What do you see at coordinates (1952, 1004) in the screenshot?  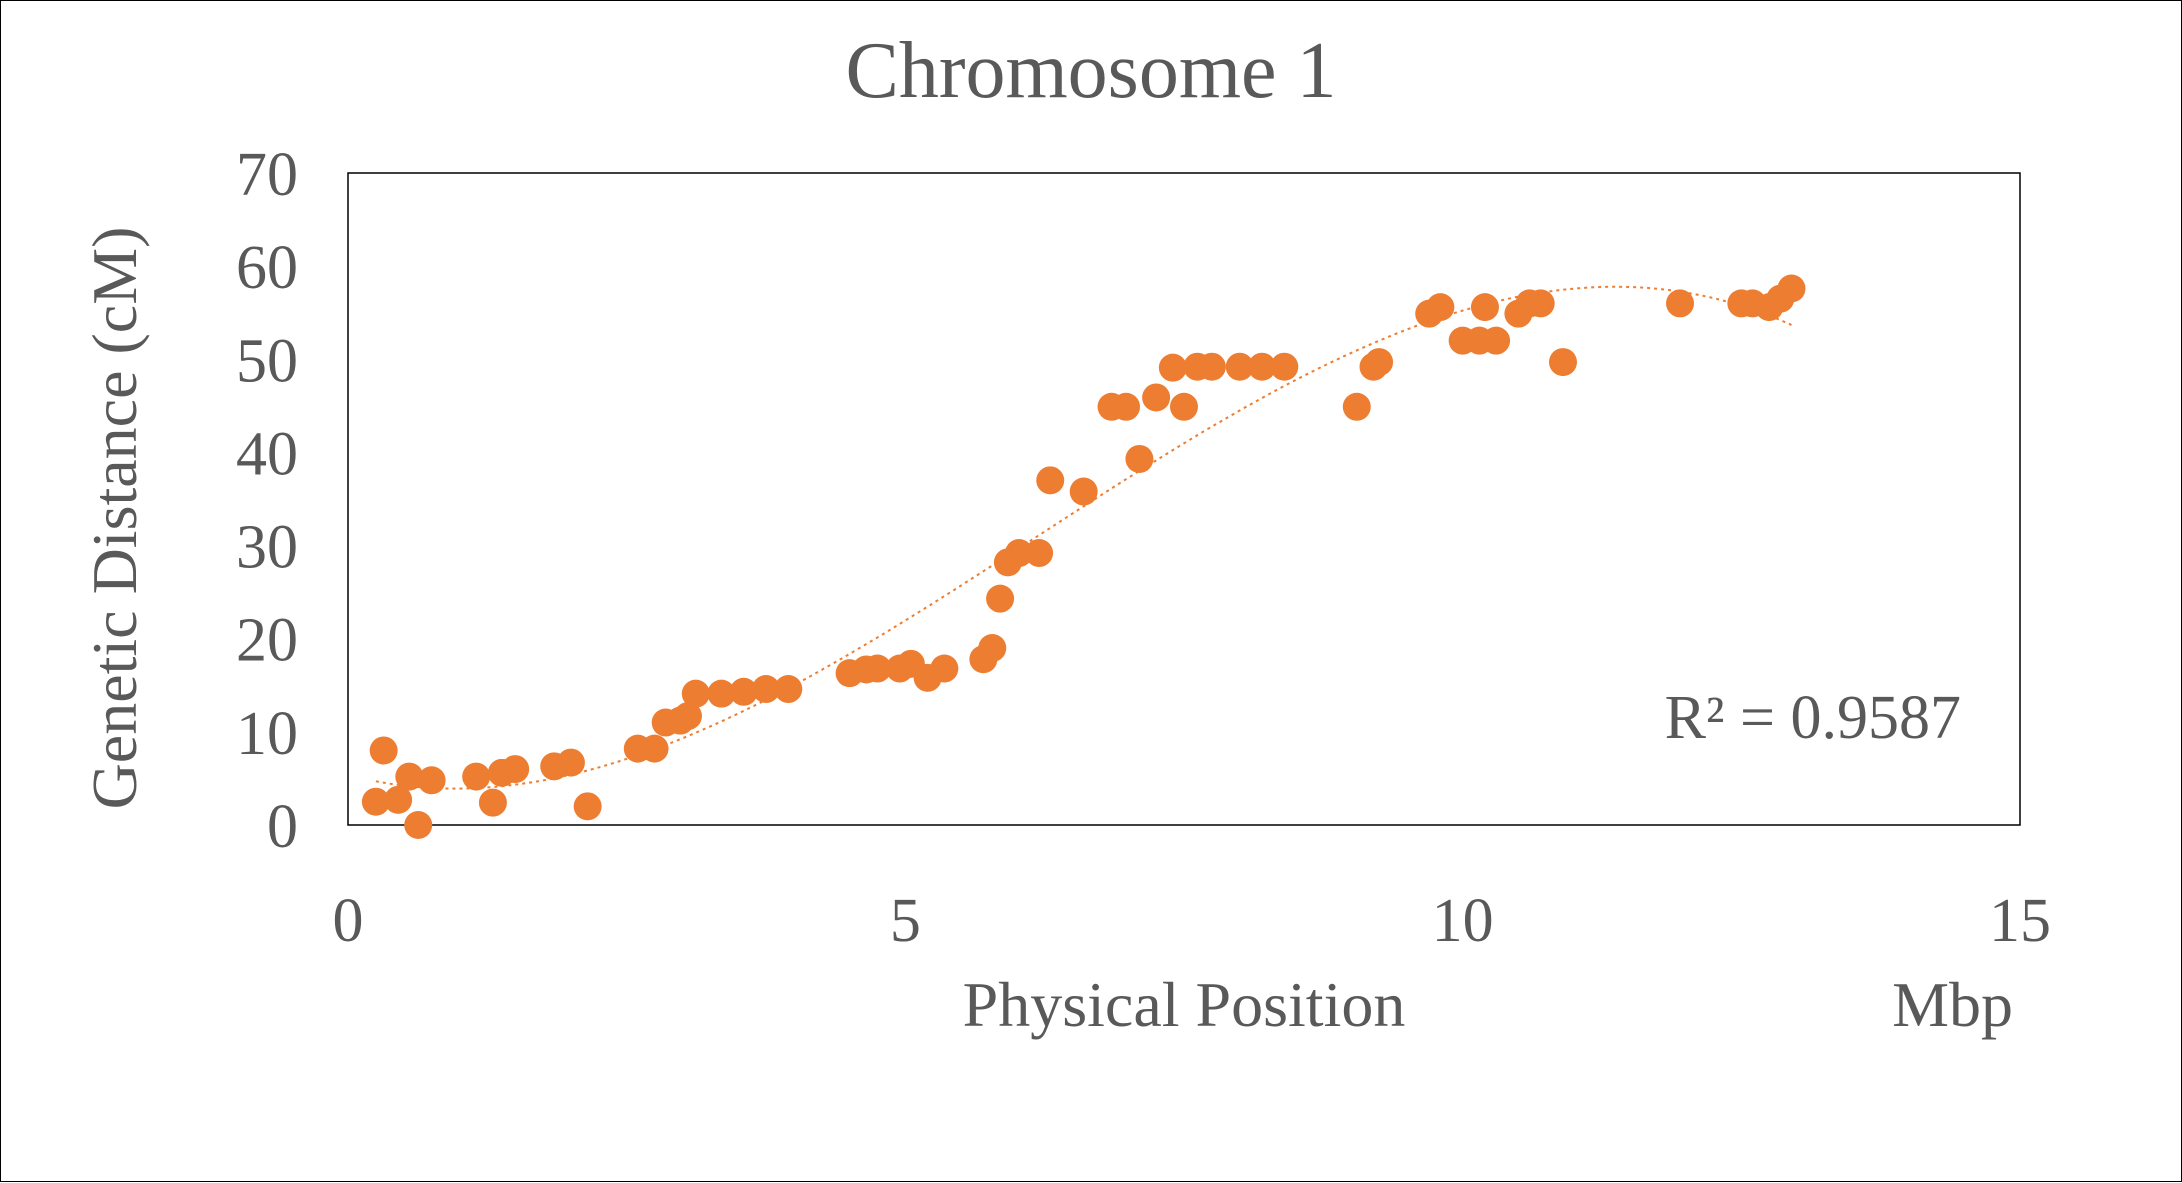 I see `x-axis-unit-label: Mbp` at bounding box center [1952, 1004].